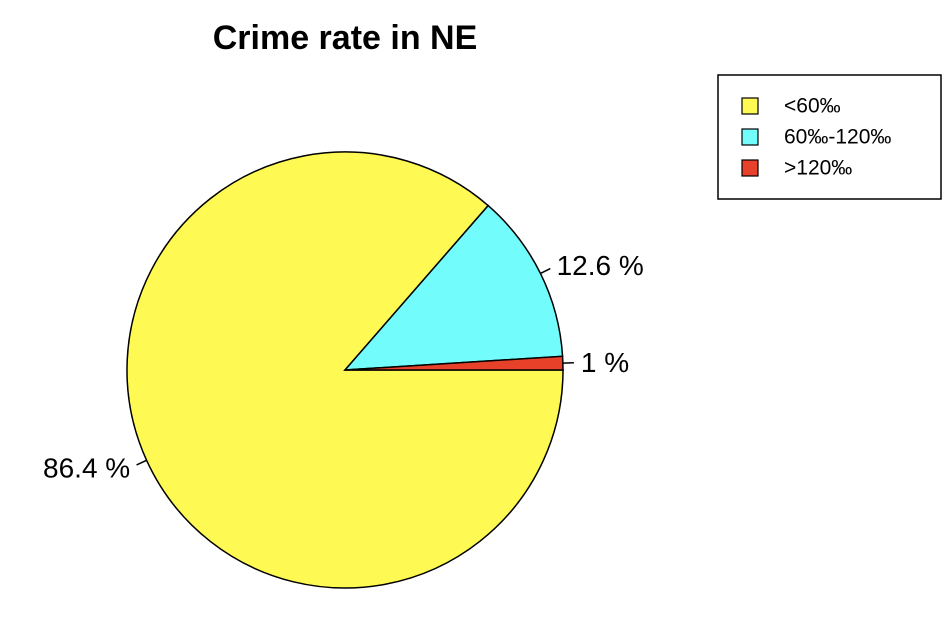 The image size is (942, 626). Describe the element at coordinates (345, 38) in the screenshot. I see `chart-title: Crime rate in NE` at that location.